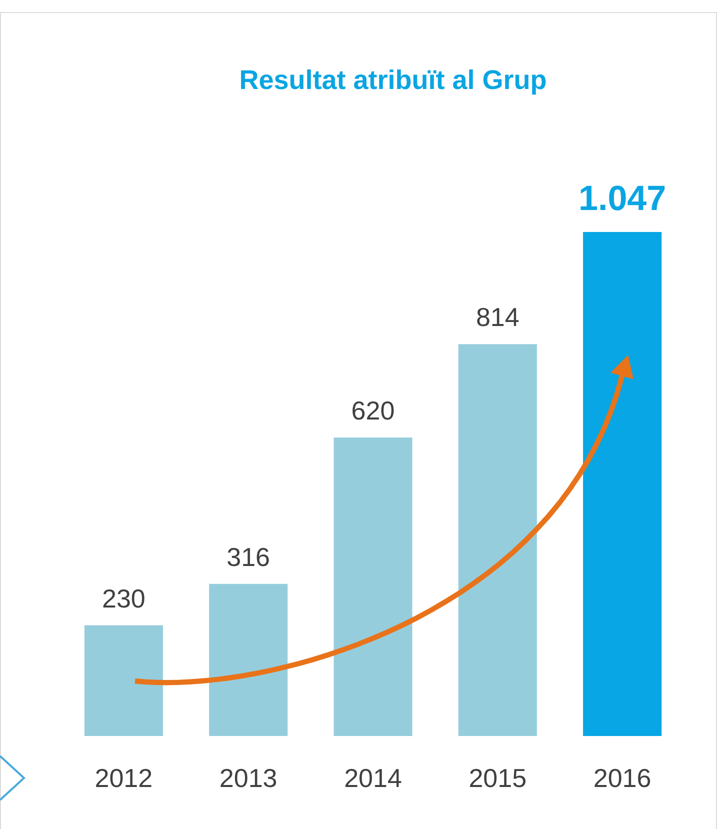 The width and height of the screenshot is (718, 829). I want to click on data-label: 1.047, so click(622, 198).